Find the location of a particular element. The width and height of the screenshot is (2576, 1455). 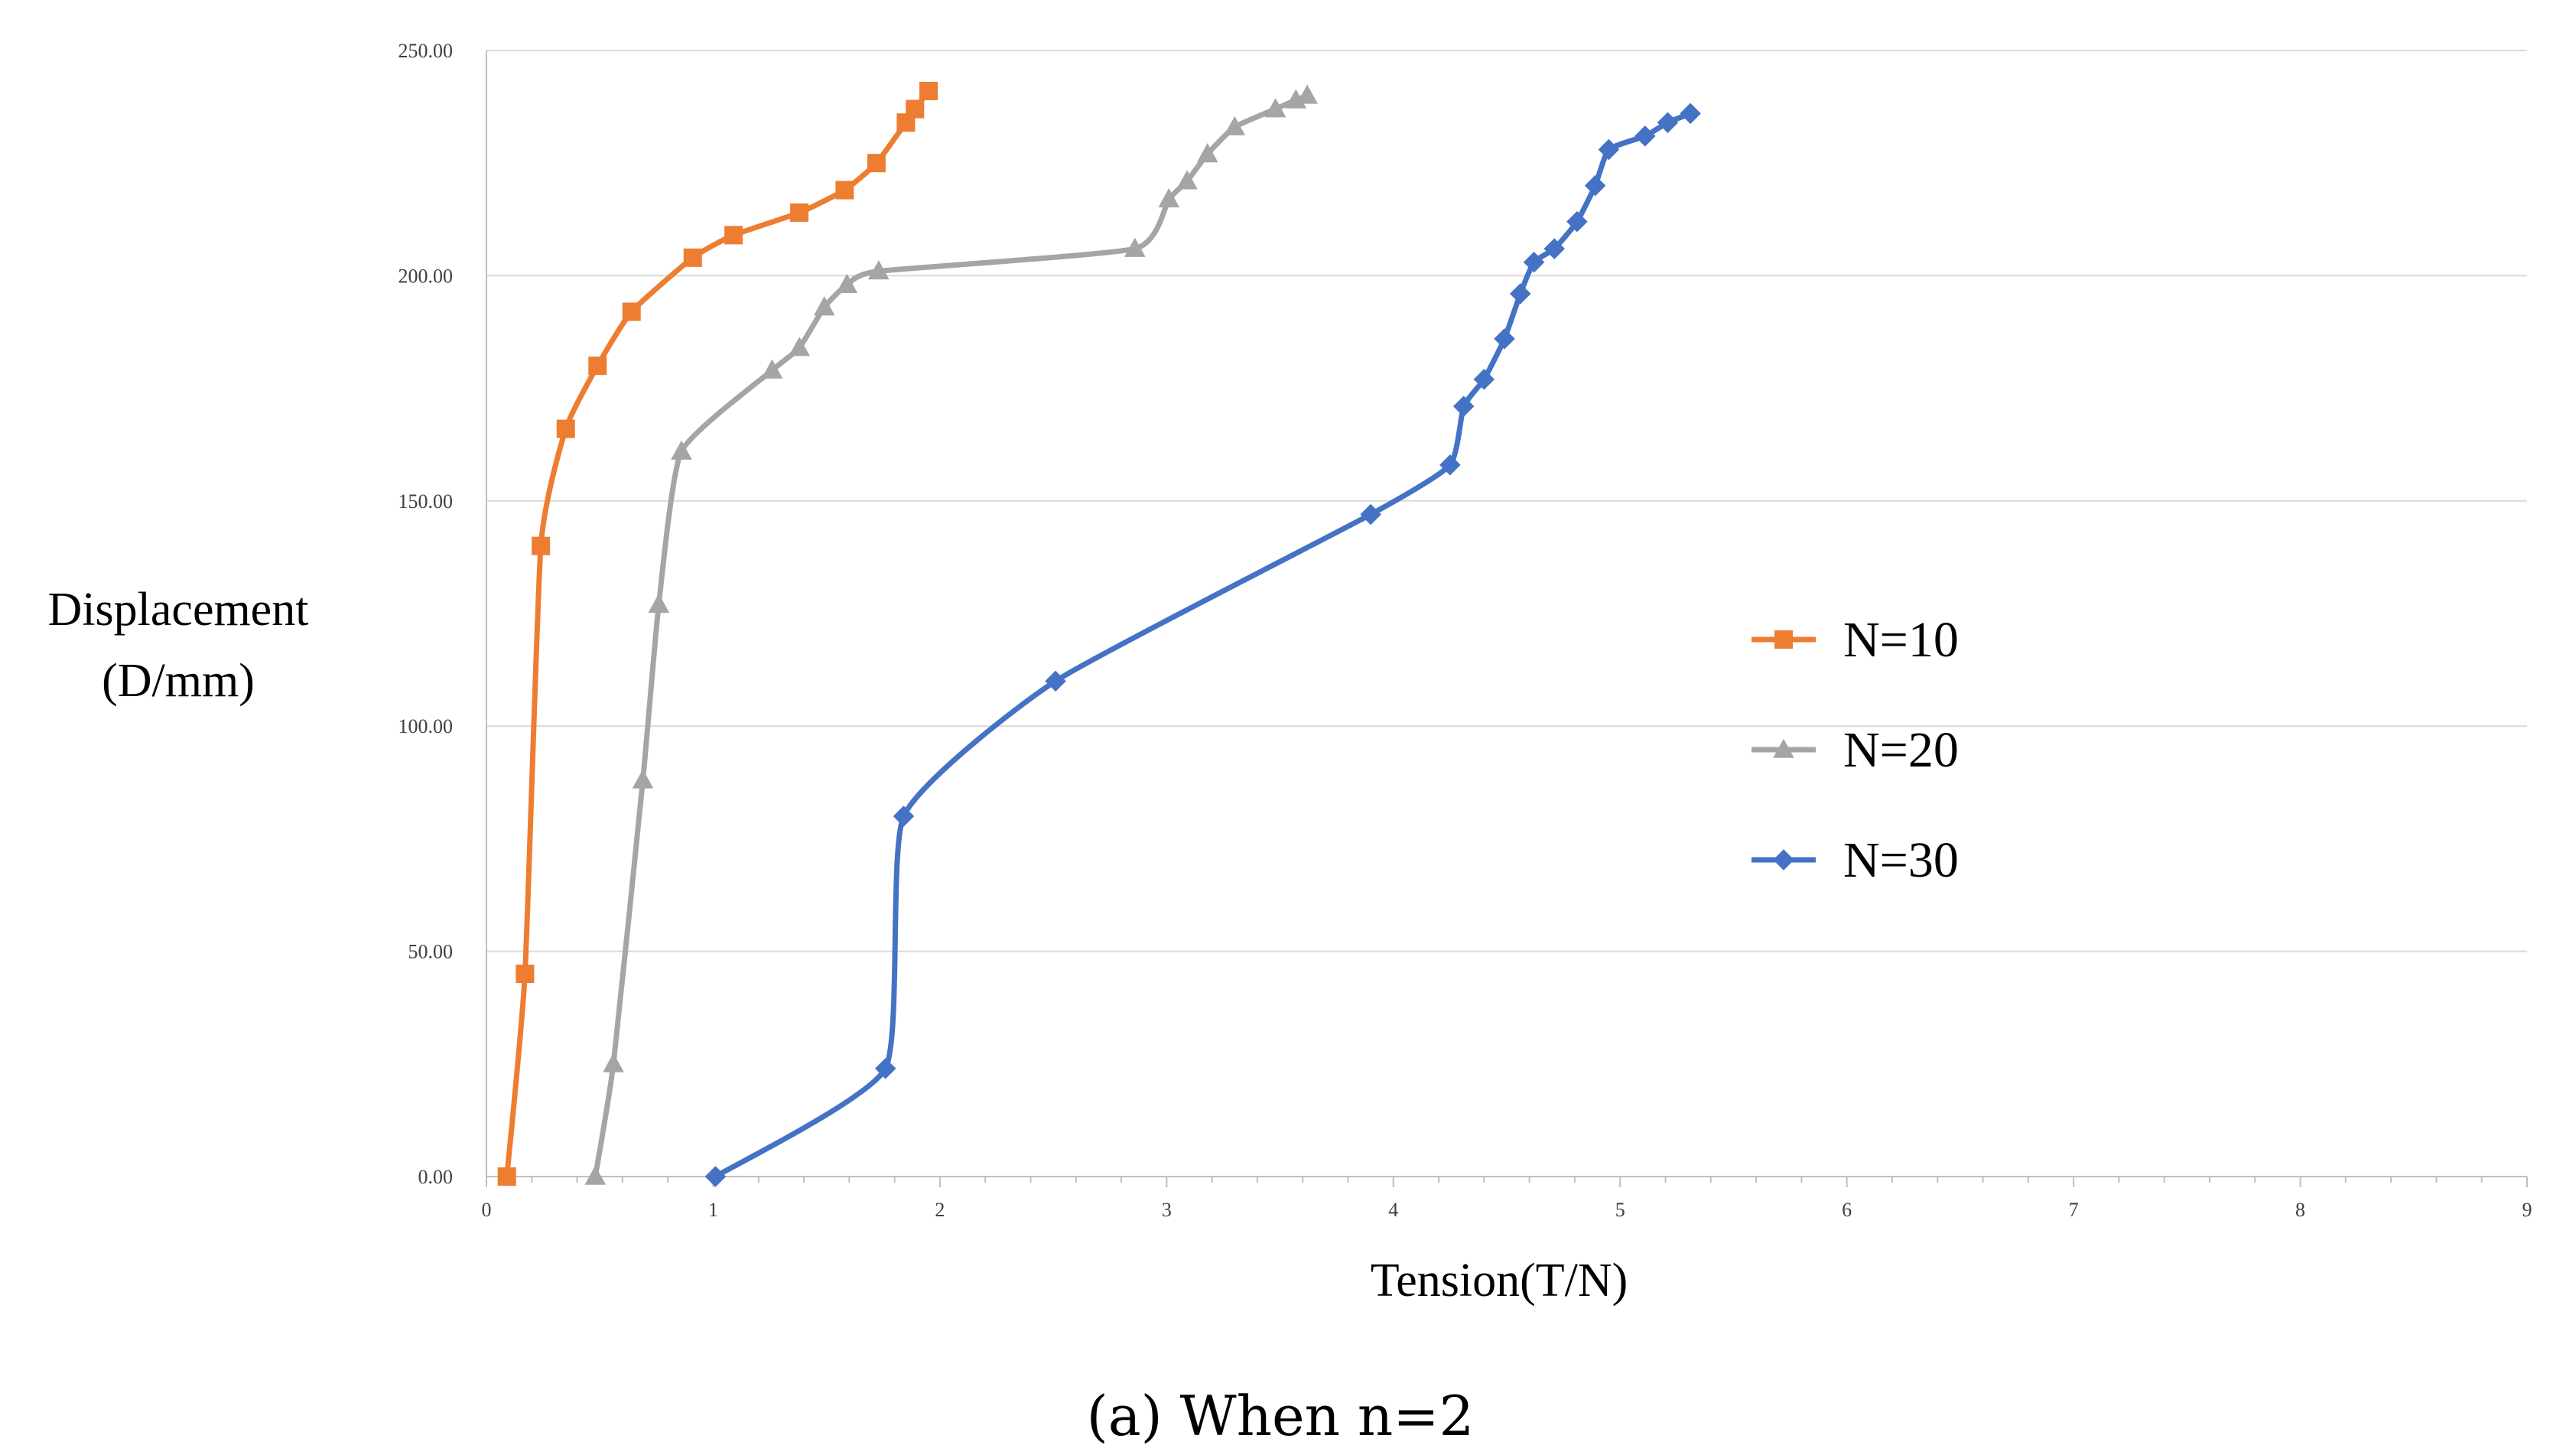

y-axis-title-line-2: (D/mm) is located at coordinates (178, 681).